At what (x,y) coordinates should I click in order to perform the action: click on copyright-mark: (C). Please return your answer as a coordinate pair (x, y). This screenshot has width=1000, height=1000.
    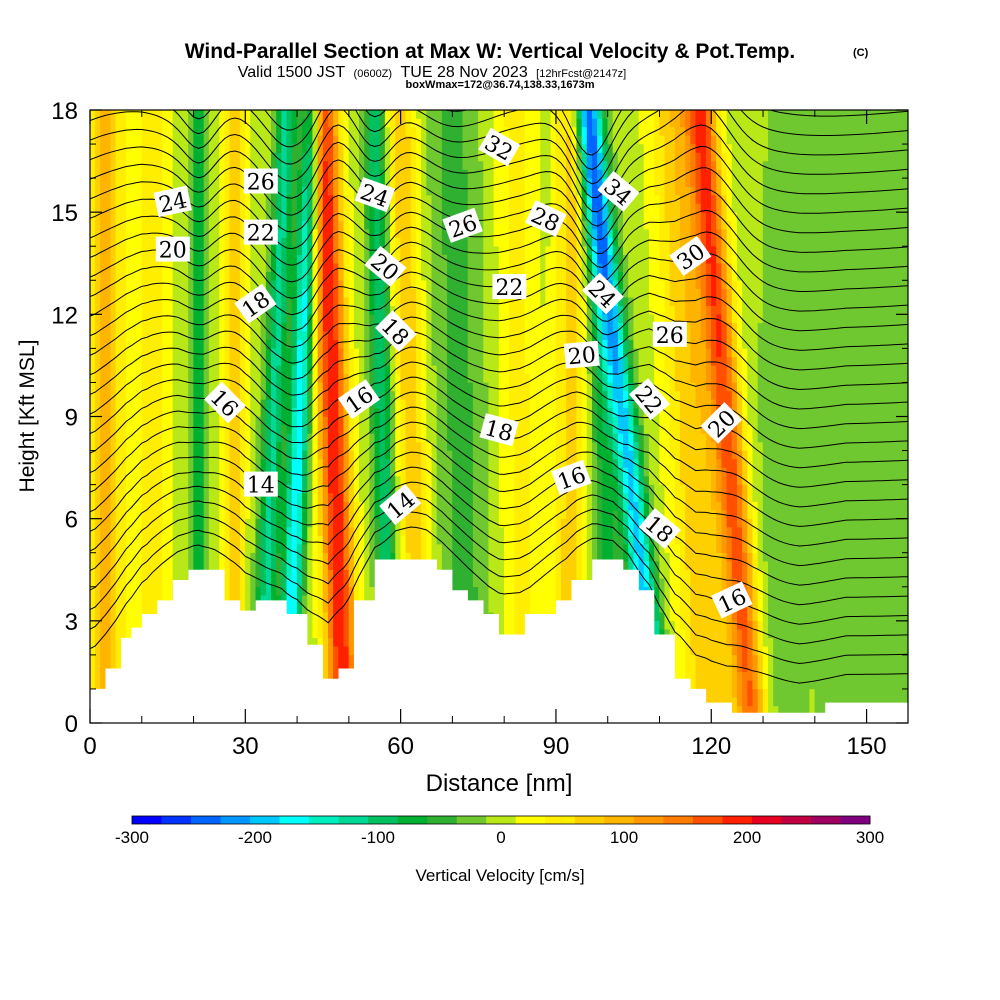
    Looking at the image, I should click on (861, 53).